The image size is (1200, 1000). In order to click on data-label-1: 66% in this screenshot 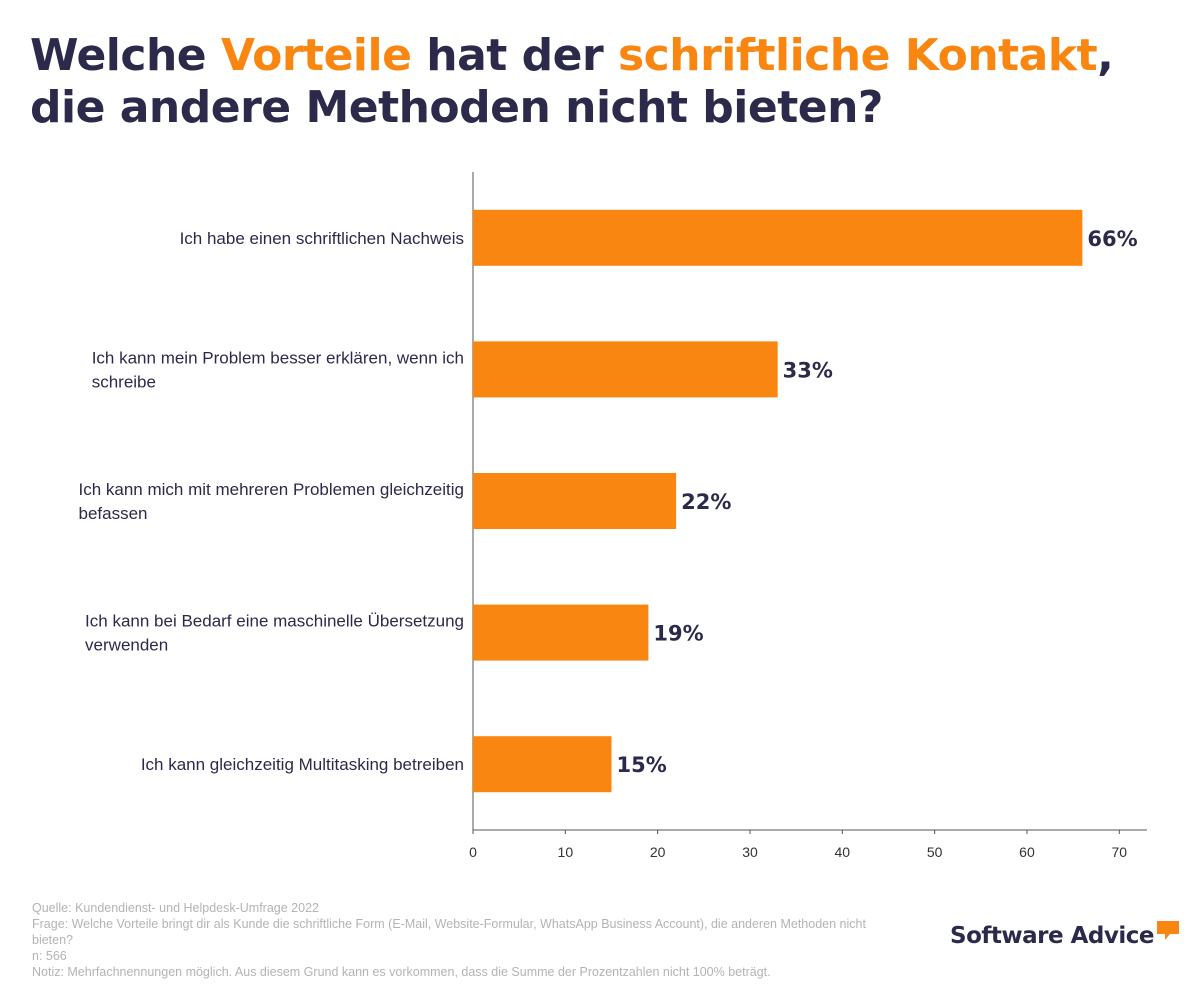, I will do `click(1112, 239)`.